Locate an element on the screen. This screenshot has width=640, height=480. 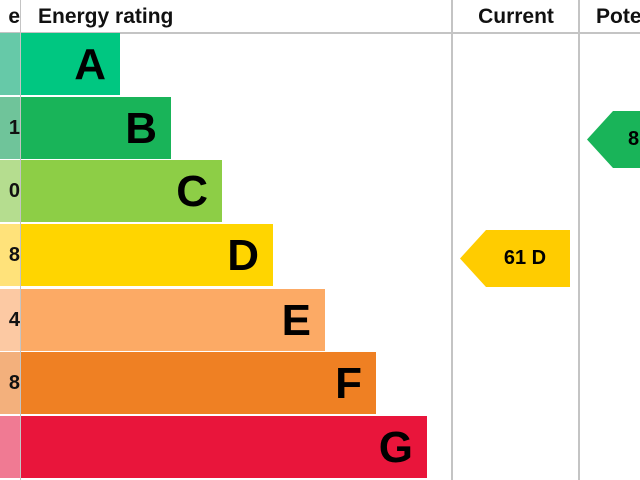
band-letter: A is located at coordinates (90, 64).